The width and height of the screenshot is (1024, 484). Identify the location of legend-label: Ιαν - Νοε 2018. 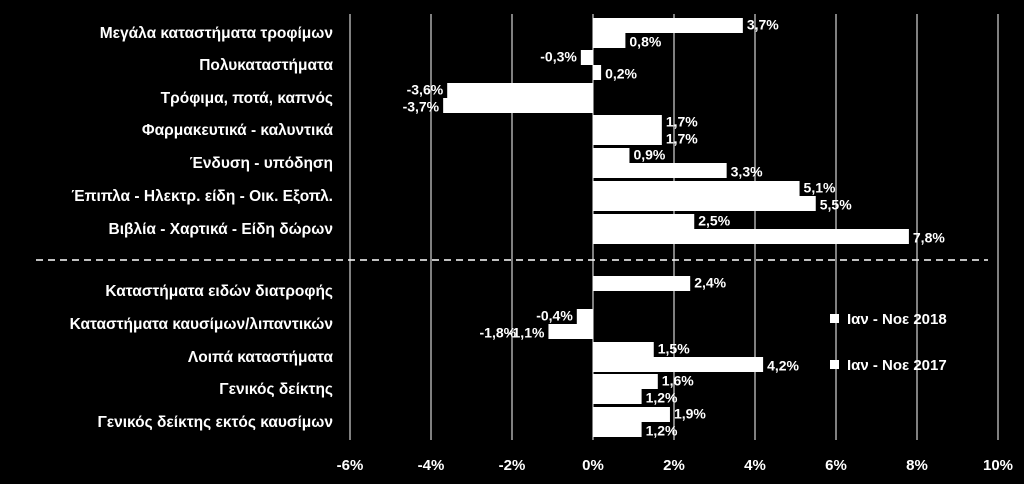
(897, 319).